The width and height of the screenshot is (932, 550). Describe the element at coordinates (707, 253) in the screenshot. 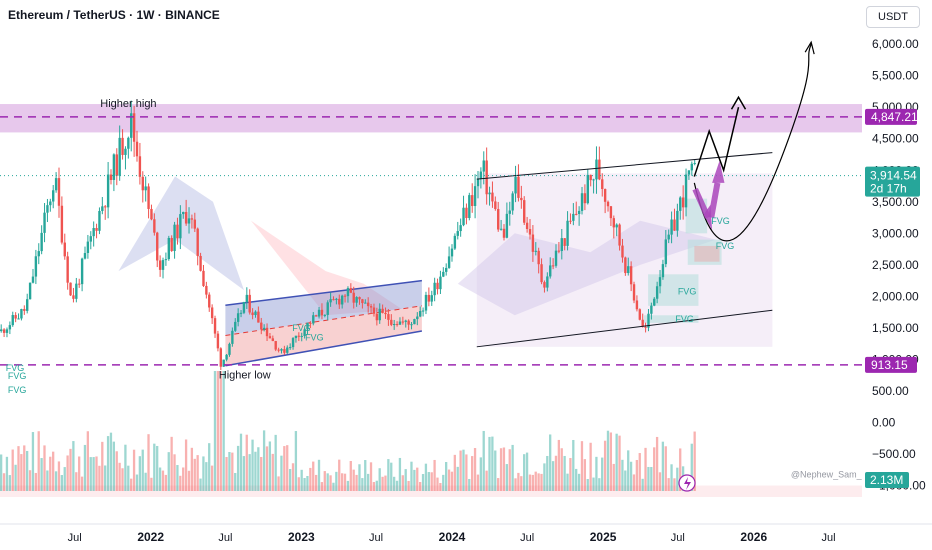

I see `fvg-box` at that location.